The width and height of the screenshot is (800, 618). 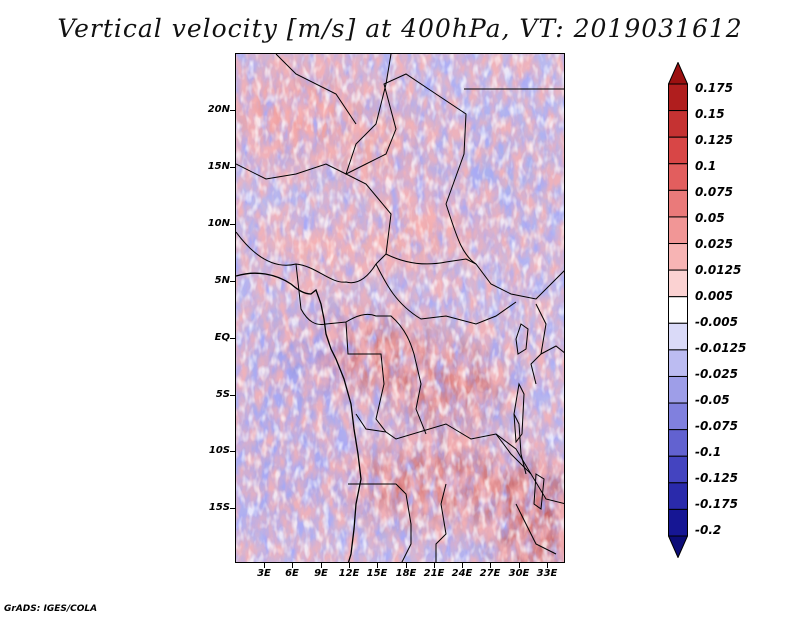 I want to click on colorbar-label: -0.1, so click(x=708, y=452).